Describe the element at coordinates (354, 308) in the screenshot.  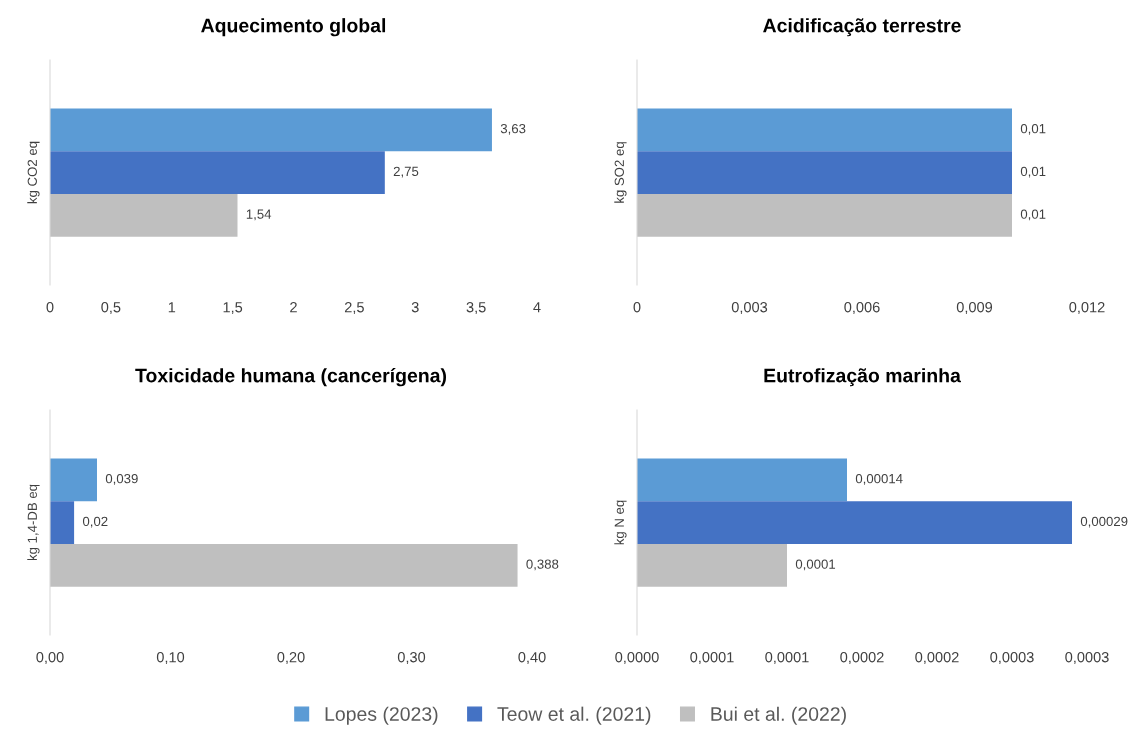
I see `x-tick-label: 2,5` at that location.